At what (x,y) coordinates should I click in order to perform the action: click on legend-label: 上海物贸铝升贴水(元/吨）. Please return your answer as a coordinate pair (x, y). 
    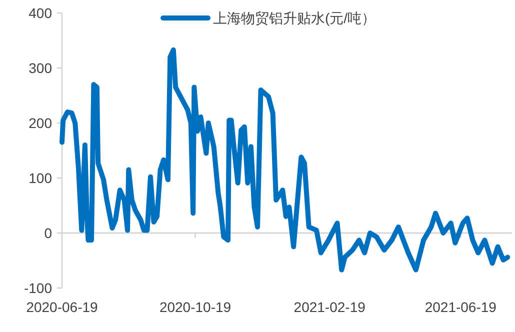
    Looking at the image, I should click on (294, 18).